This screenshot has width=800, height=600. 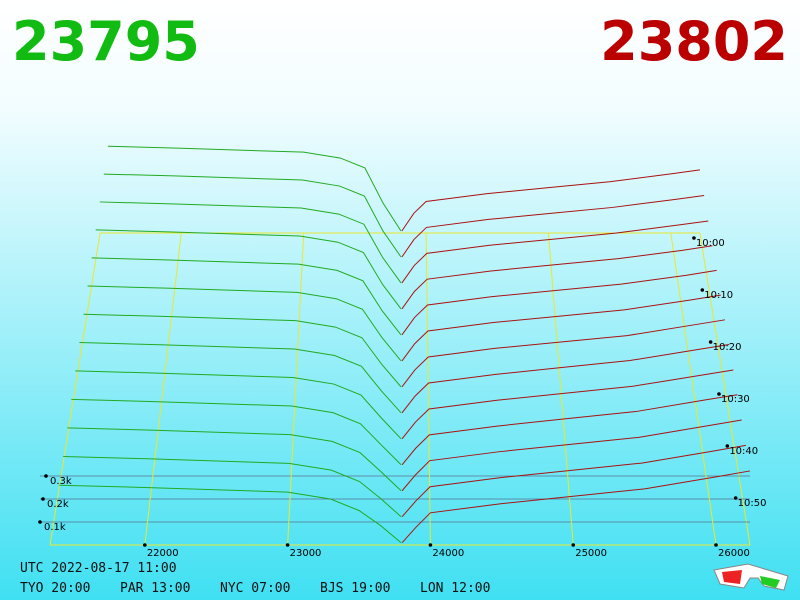 What do you see at coordinates (455, 588) in the screenshot?
I see `city-clock: LON 12:00` at bounding box center [455, 588].